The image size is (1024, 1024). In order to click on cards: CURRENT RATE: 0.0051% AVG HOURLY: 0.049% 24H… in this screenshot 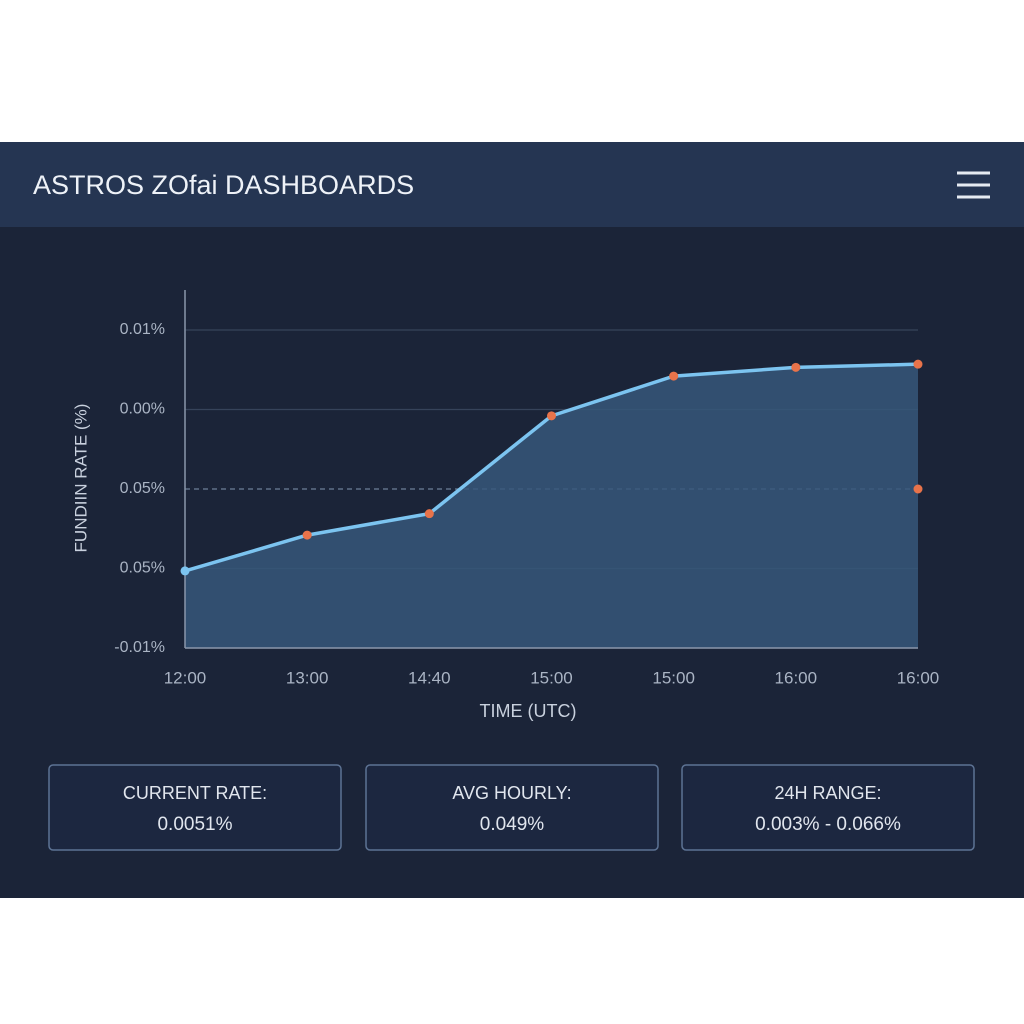, I will do `click(511, 807)`.